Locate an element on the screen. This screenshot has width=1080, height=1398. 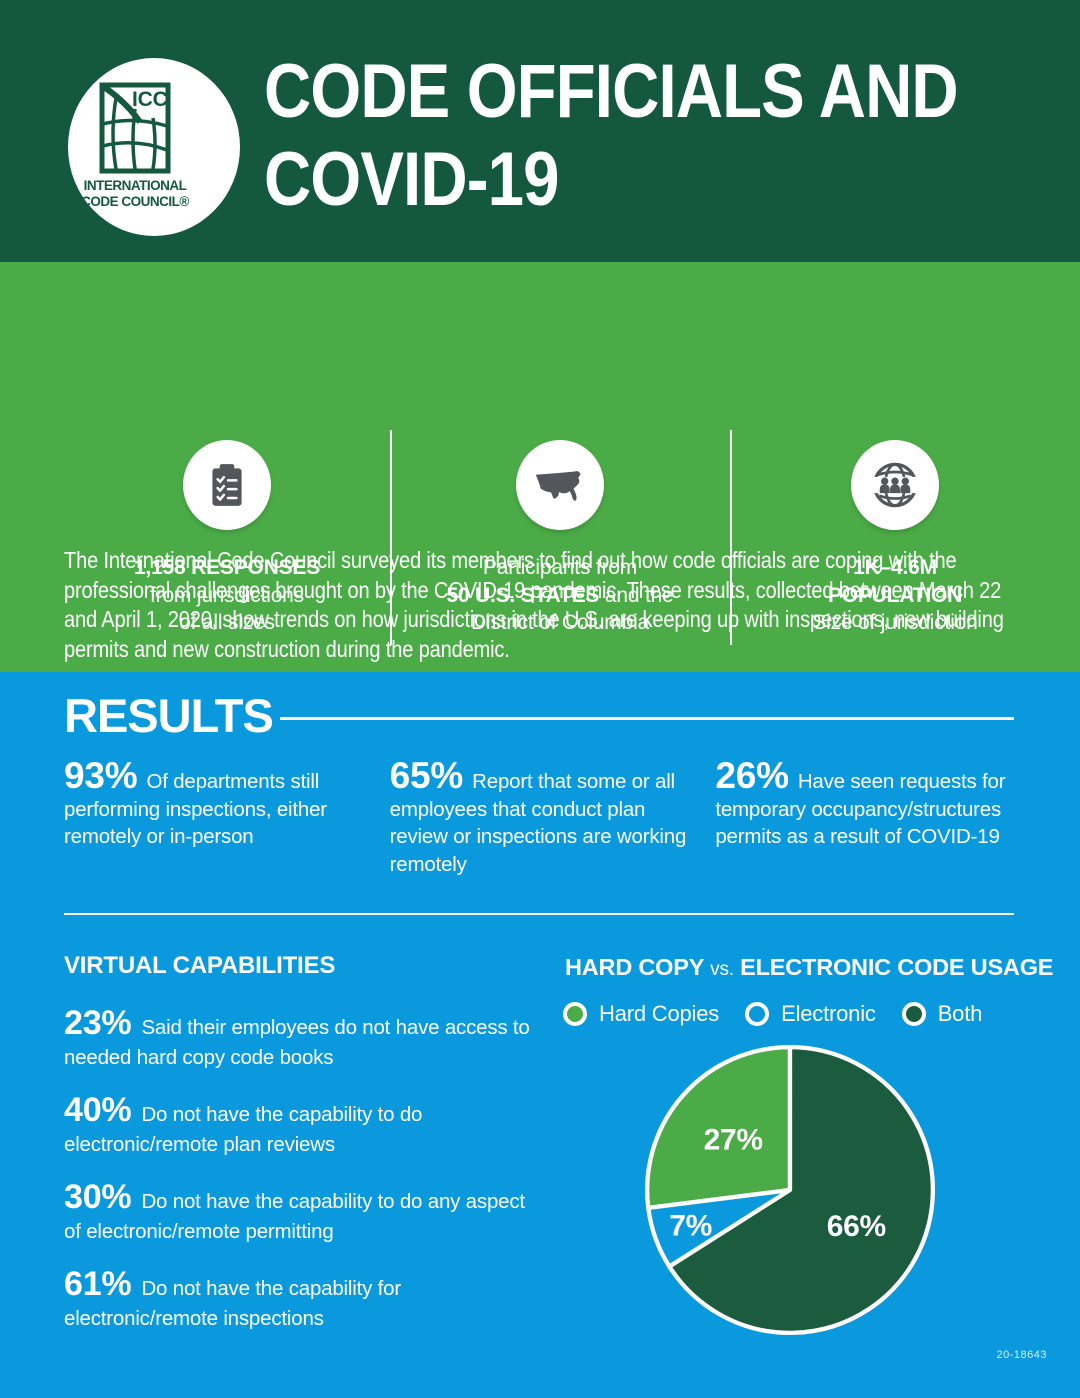
icc-logo-mark: ICC INTERNATIONAL CODE COUNCIL® is located at coordinates (135, 145).